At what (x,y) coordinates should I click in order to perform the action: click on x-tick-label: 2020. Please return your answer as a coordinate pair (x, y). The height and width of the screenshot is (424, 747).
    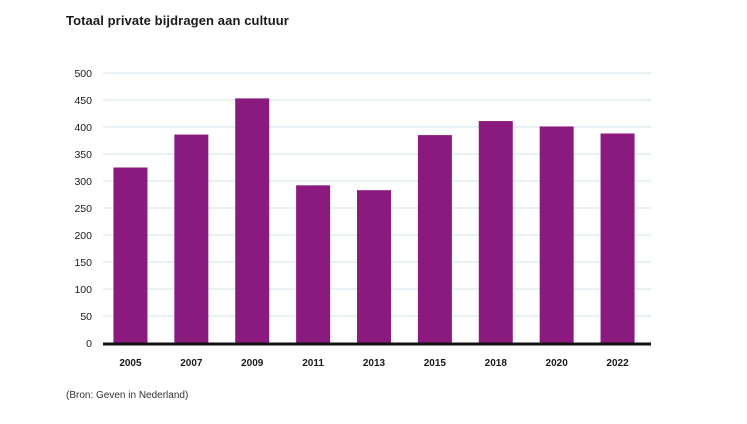
    Looking at the image, I should click on (557, 363).